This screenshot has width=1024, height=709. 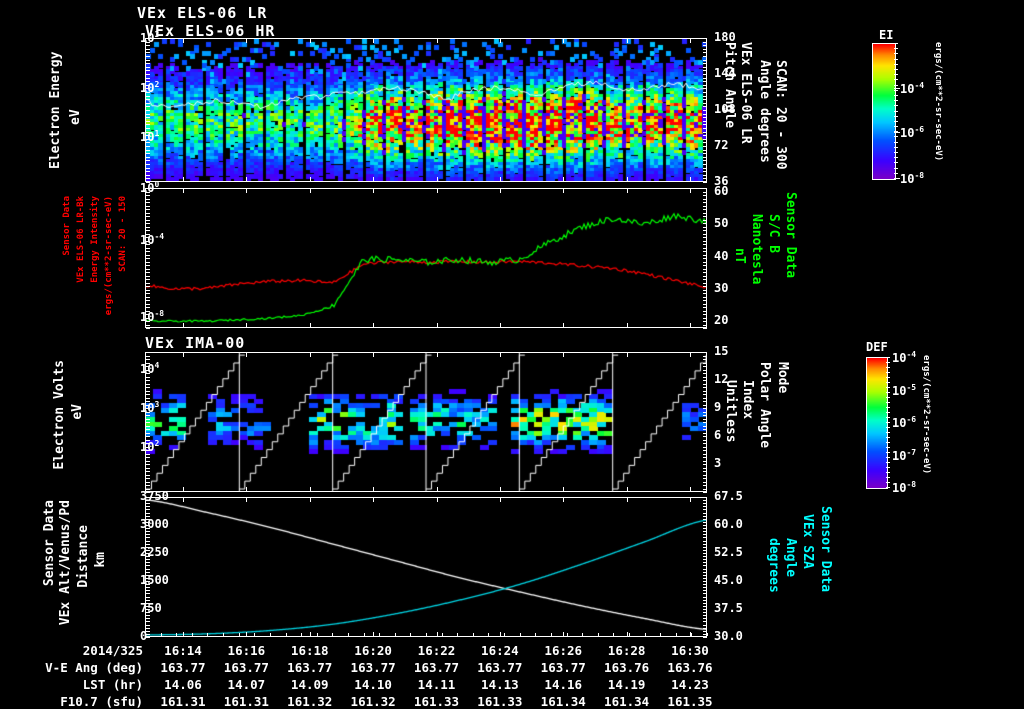 What do you see at coordinates (718, 407) in the screenshot?
I see `axis-tick-label: 9` at bounding box center [718, 407].